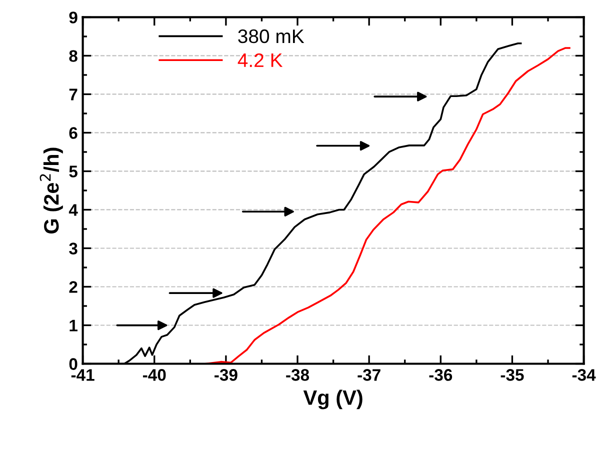  Describe the element at coordinates (332, 400) in the screenshot. I see `x-axis-title: Vg (V)` at that location.